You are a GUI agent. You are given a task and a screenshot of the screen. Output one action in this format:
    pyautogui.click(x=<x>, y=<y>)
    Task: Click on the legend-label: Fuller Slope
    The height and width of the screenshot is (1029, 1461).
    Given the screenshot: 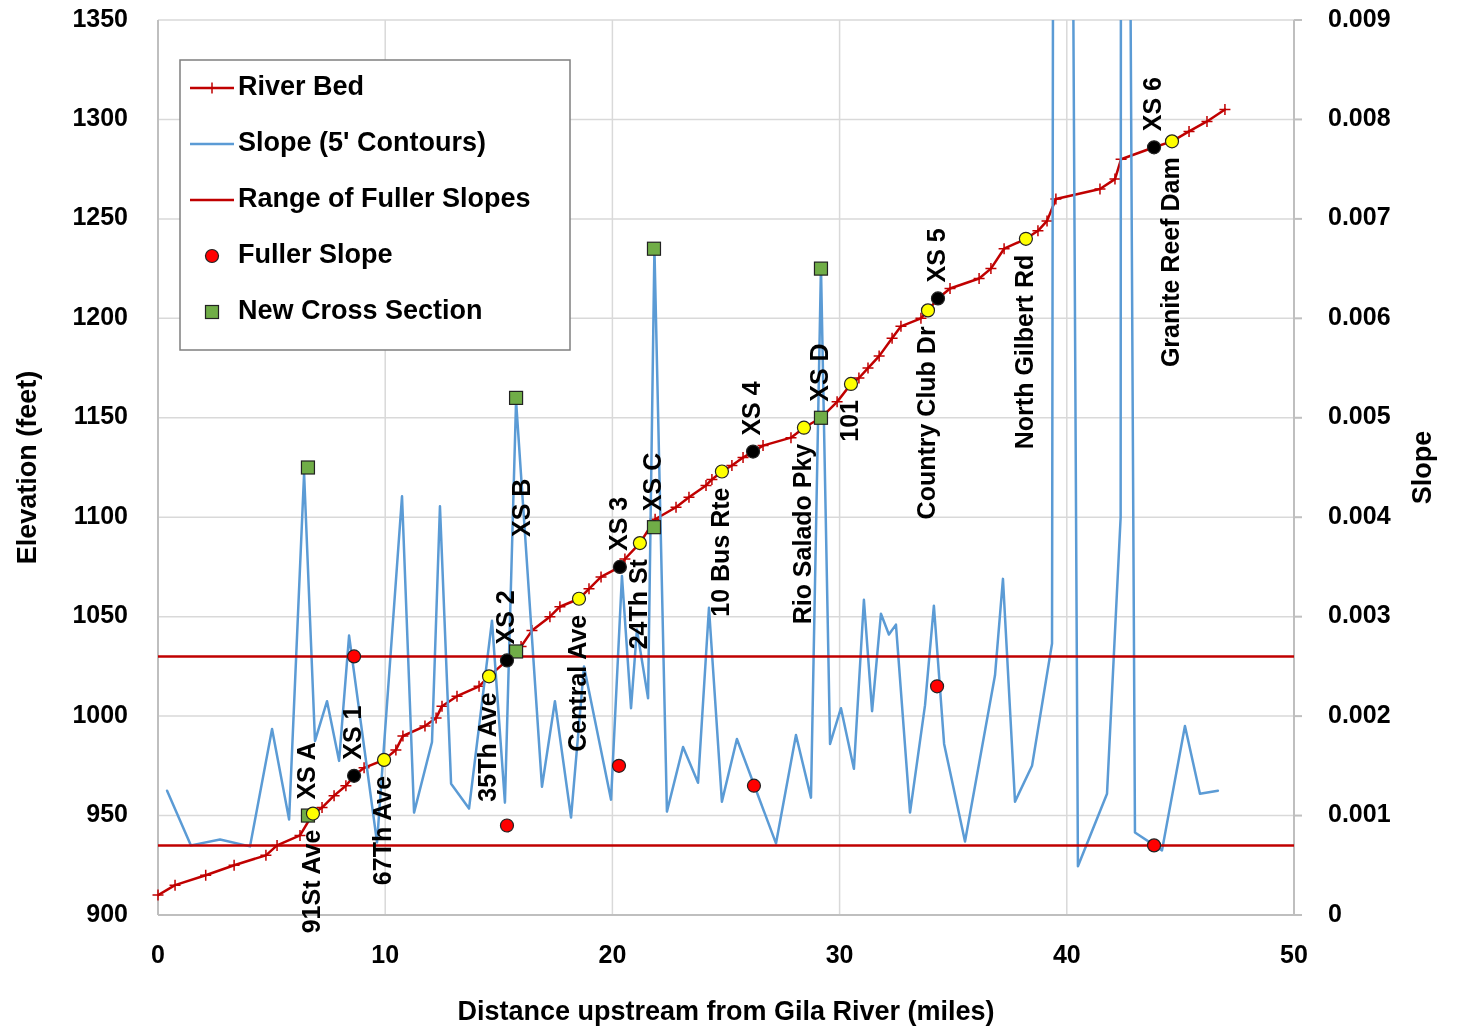 What is the action you would take?
    pyautogui.click(x=315, y=254)
    